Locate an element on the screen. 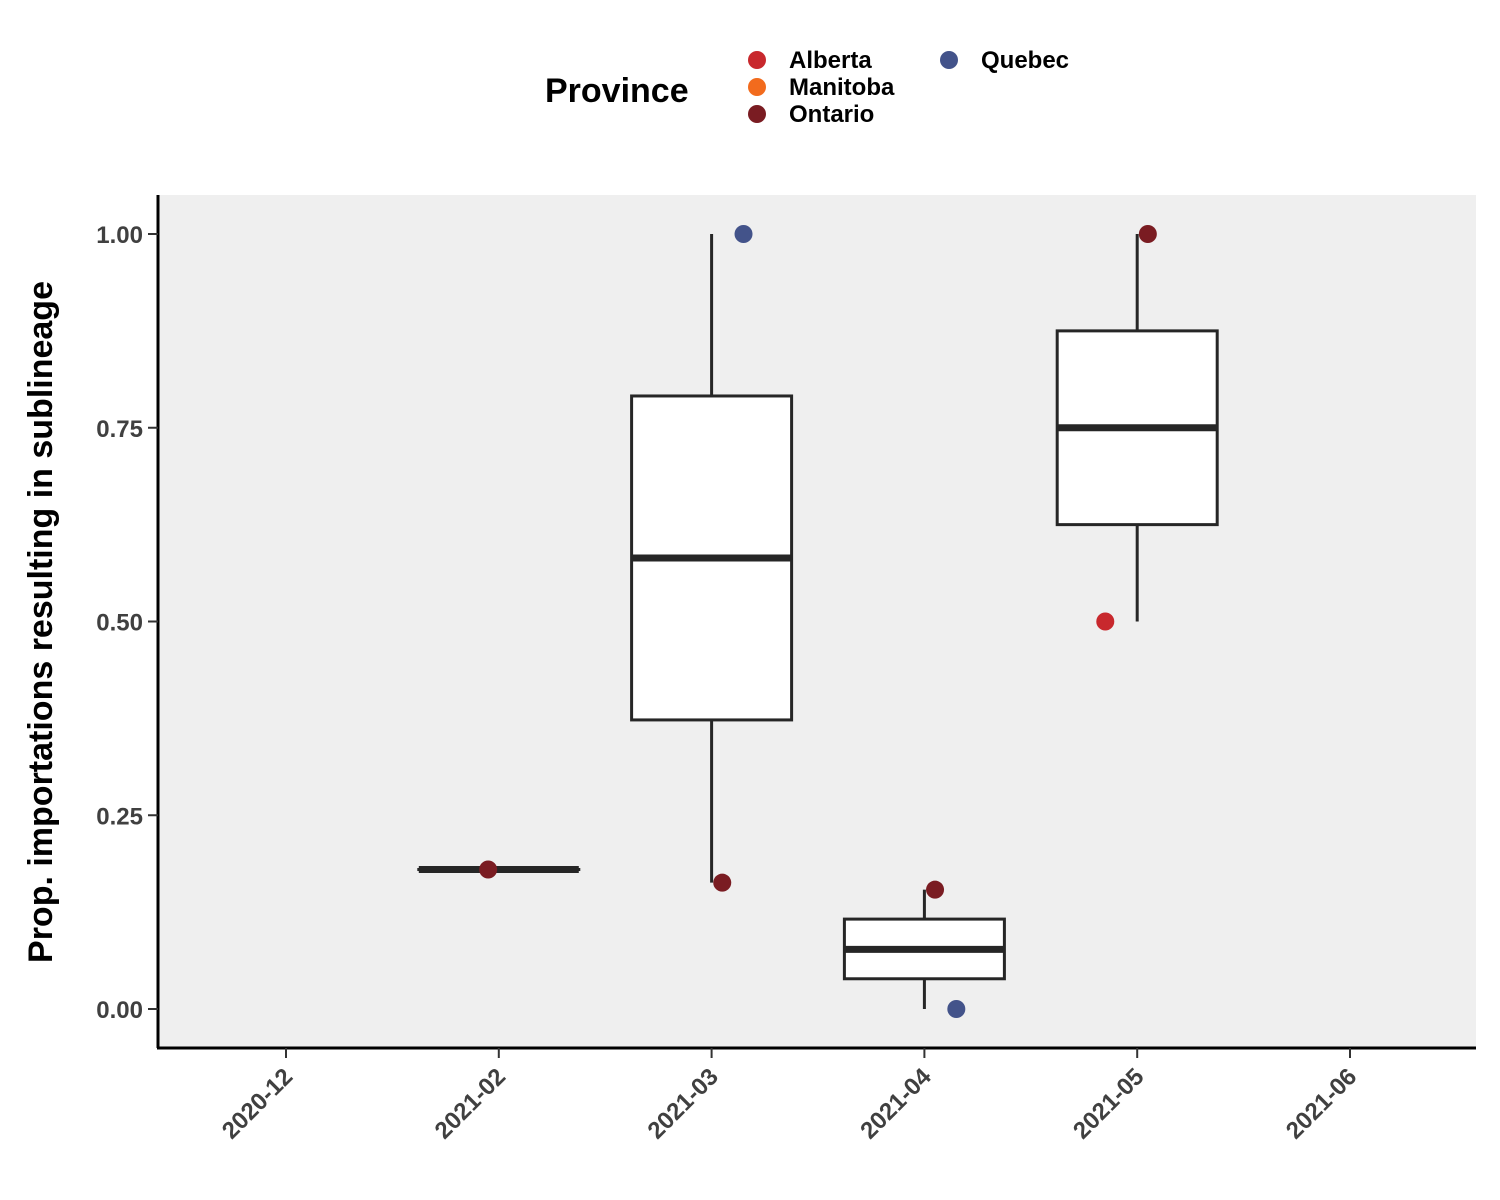 The width and height of the screenshot is (1500, 1200). legend-item-alberta: Alberta is located at coordinates (810, 60).